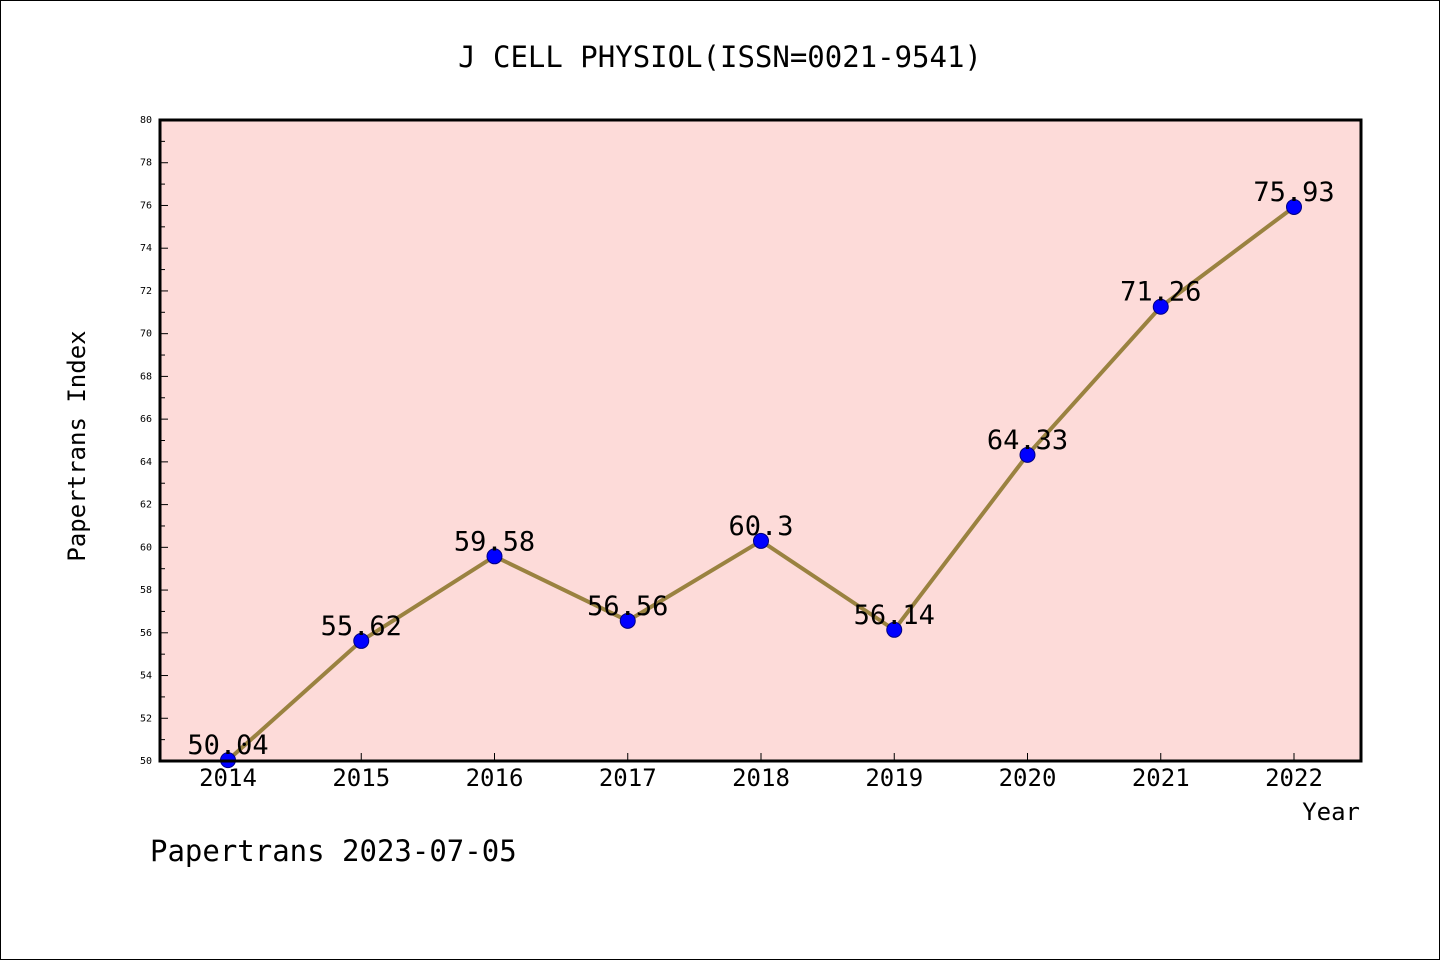  What do you see at coordinates (333, 851) in the screenshot?
I see `footer-watermark: Papertrans 2023-07-05` at bounding box center [333, 851].